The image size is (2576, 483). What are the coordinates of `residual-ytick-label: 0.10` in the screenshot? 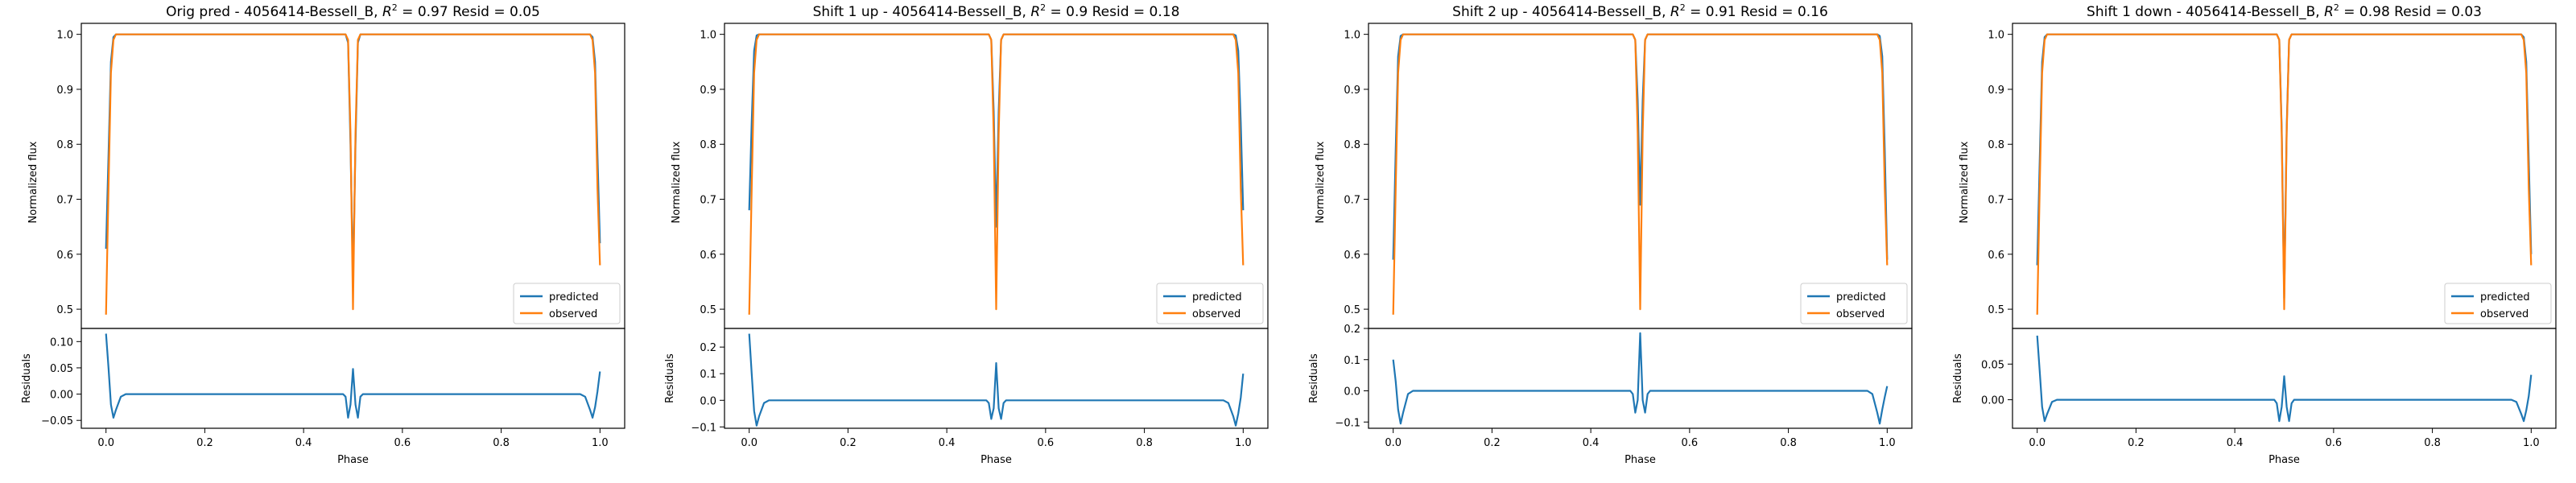 It's located at (61, 342).